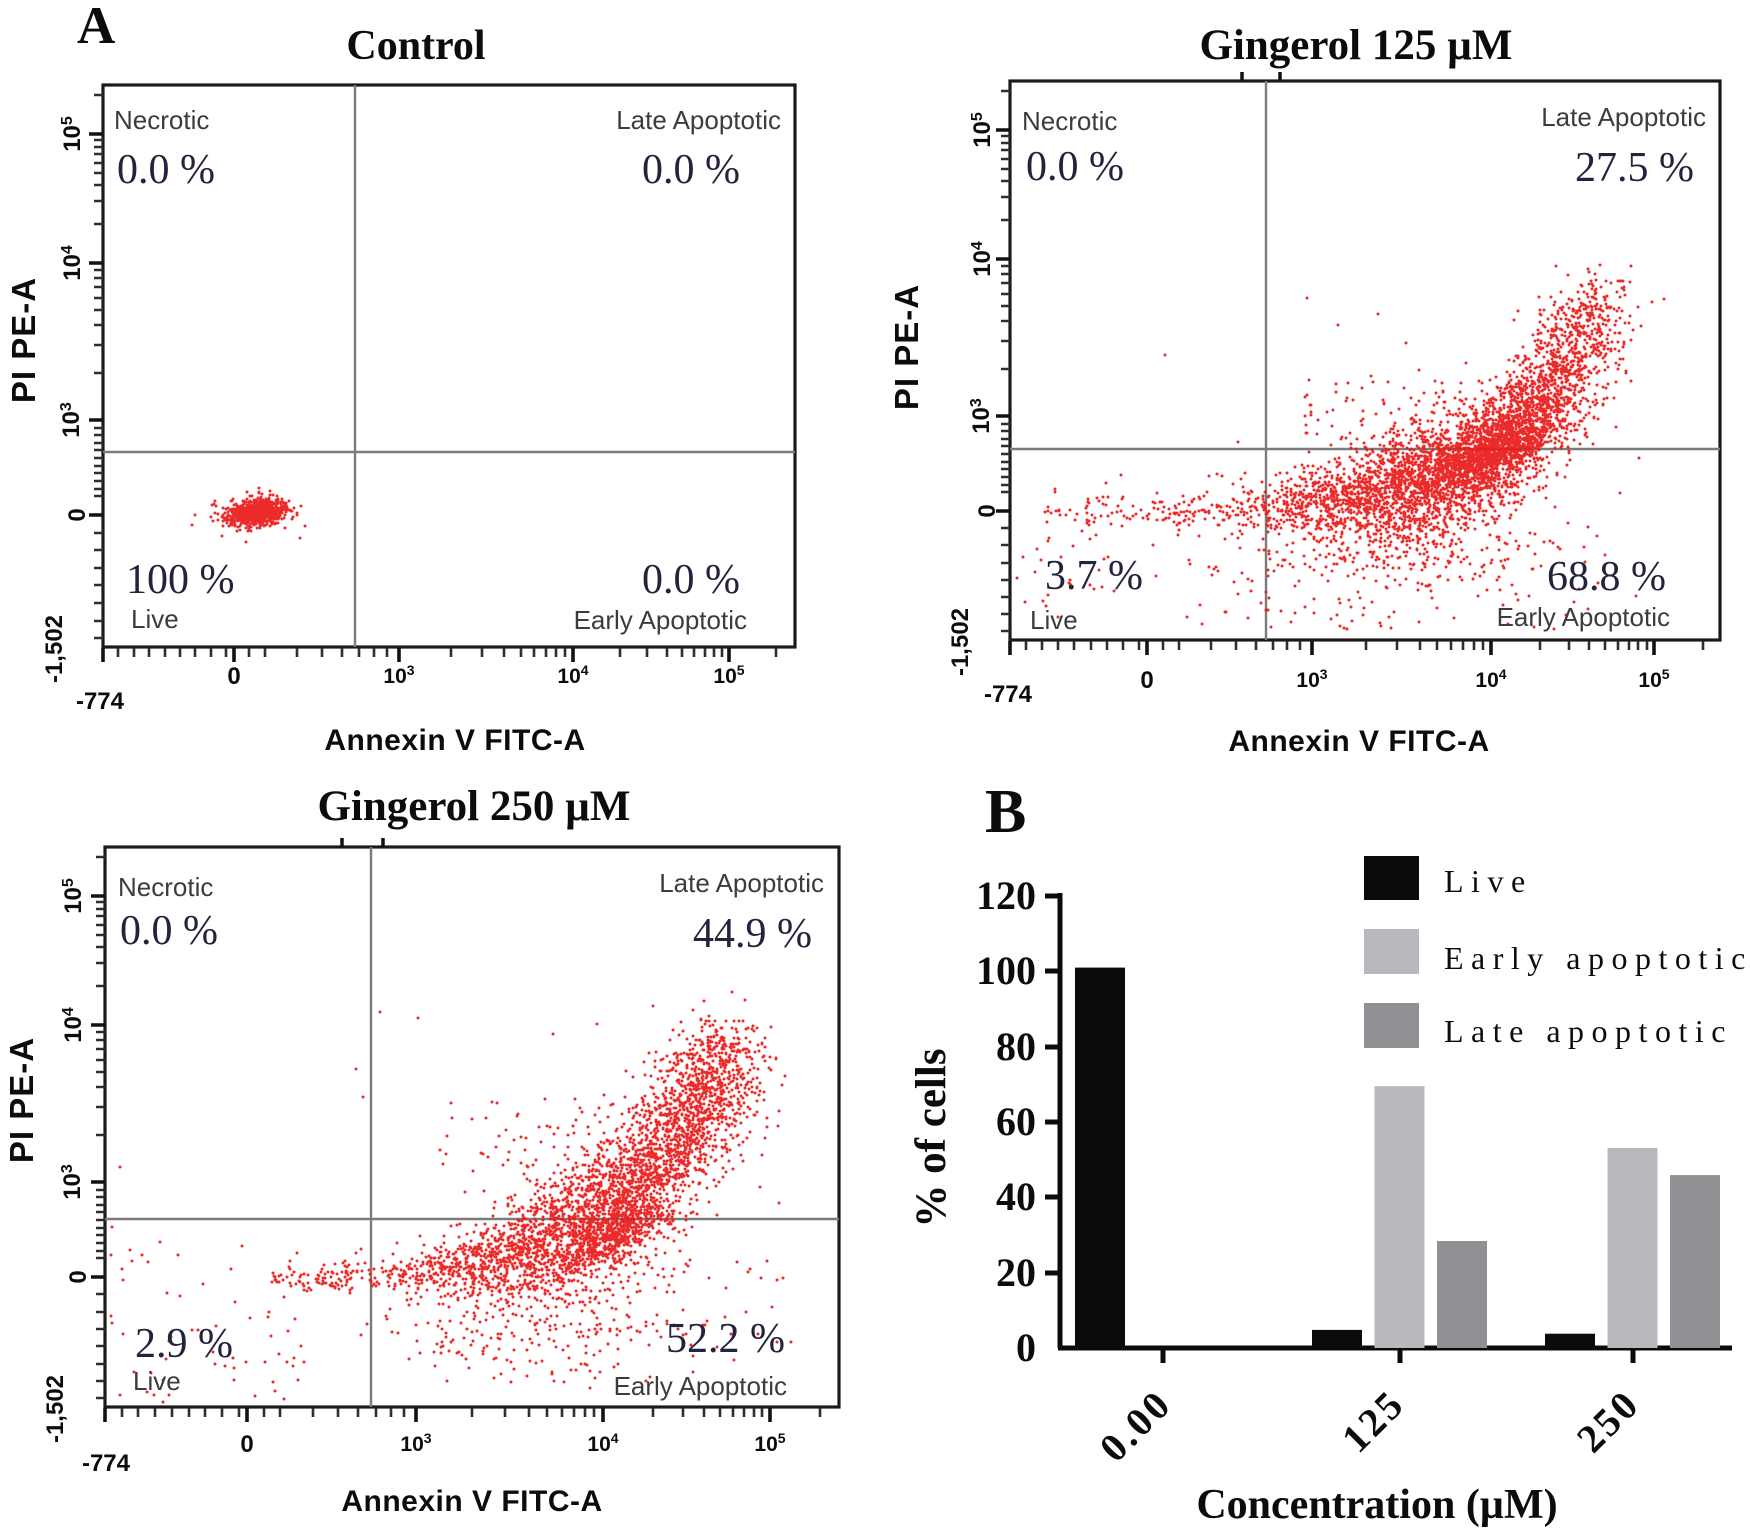  What do you see at coordinates (1634, 168) in the screenshot?
I see `svg-text: 27.5 %` at bounding box center [1634, 168].